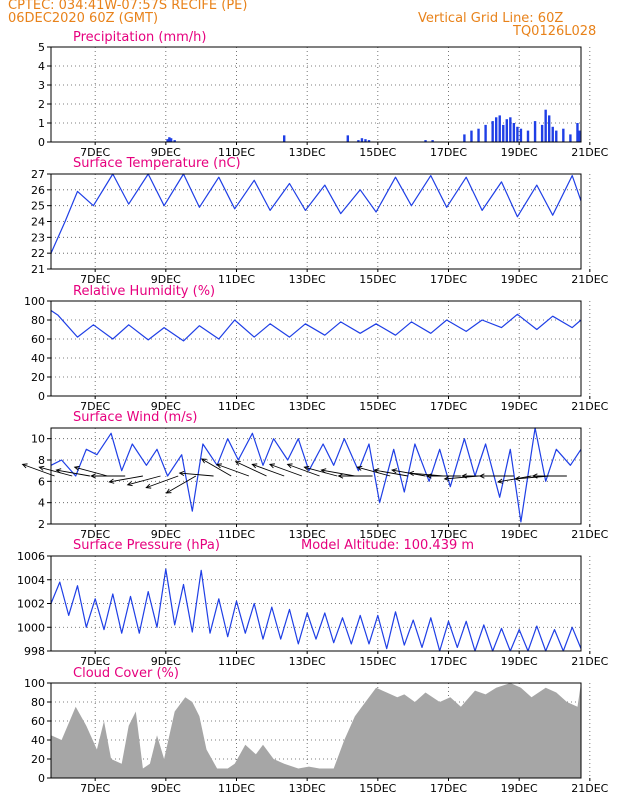 This screenshot has width=618, height=800. What do you see at coordinates (589, 406) in the screenshot?
I see `panel3-x-tick-label: 21DEC` at bounding box center [589, 406].